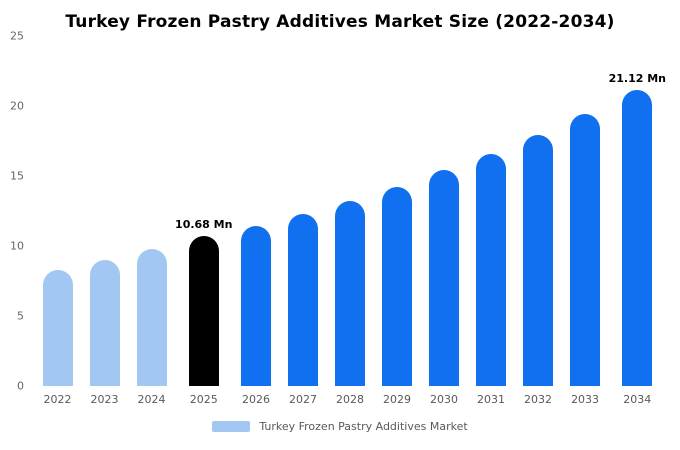  What do you see at coordinates (17, 176) in the screenshot?
I see `y-axis-tick-label: 15` at bounding box center [17, 176].